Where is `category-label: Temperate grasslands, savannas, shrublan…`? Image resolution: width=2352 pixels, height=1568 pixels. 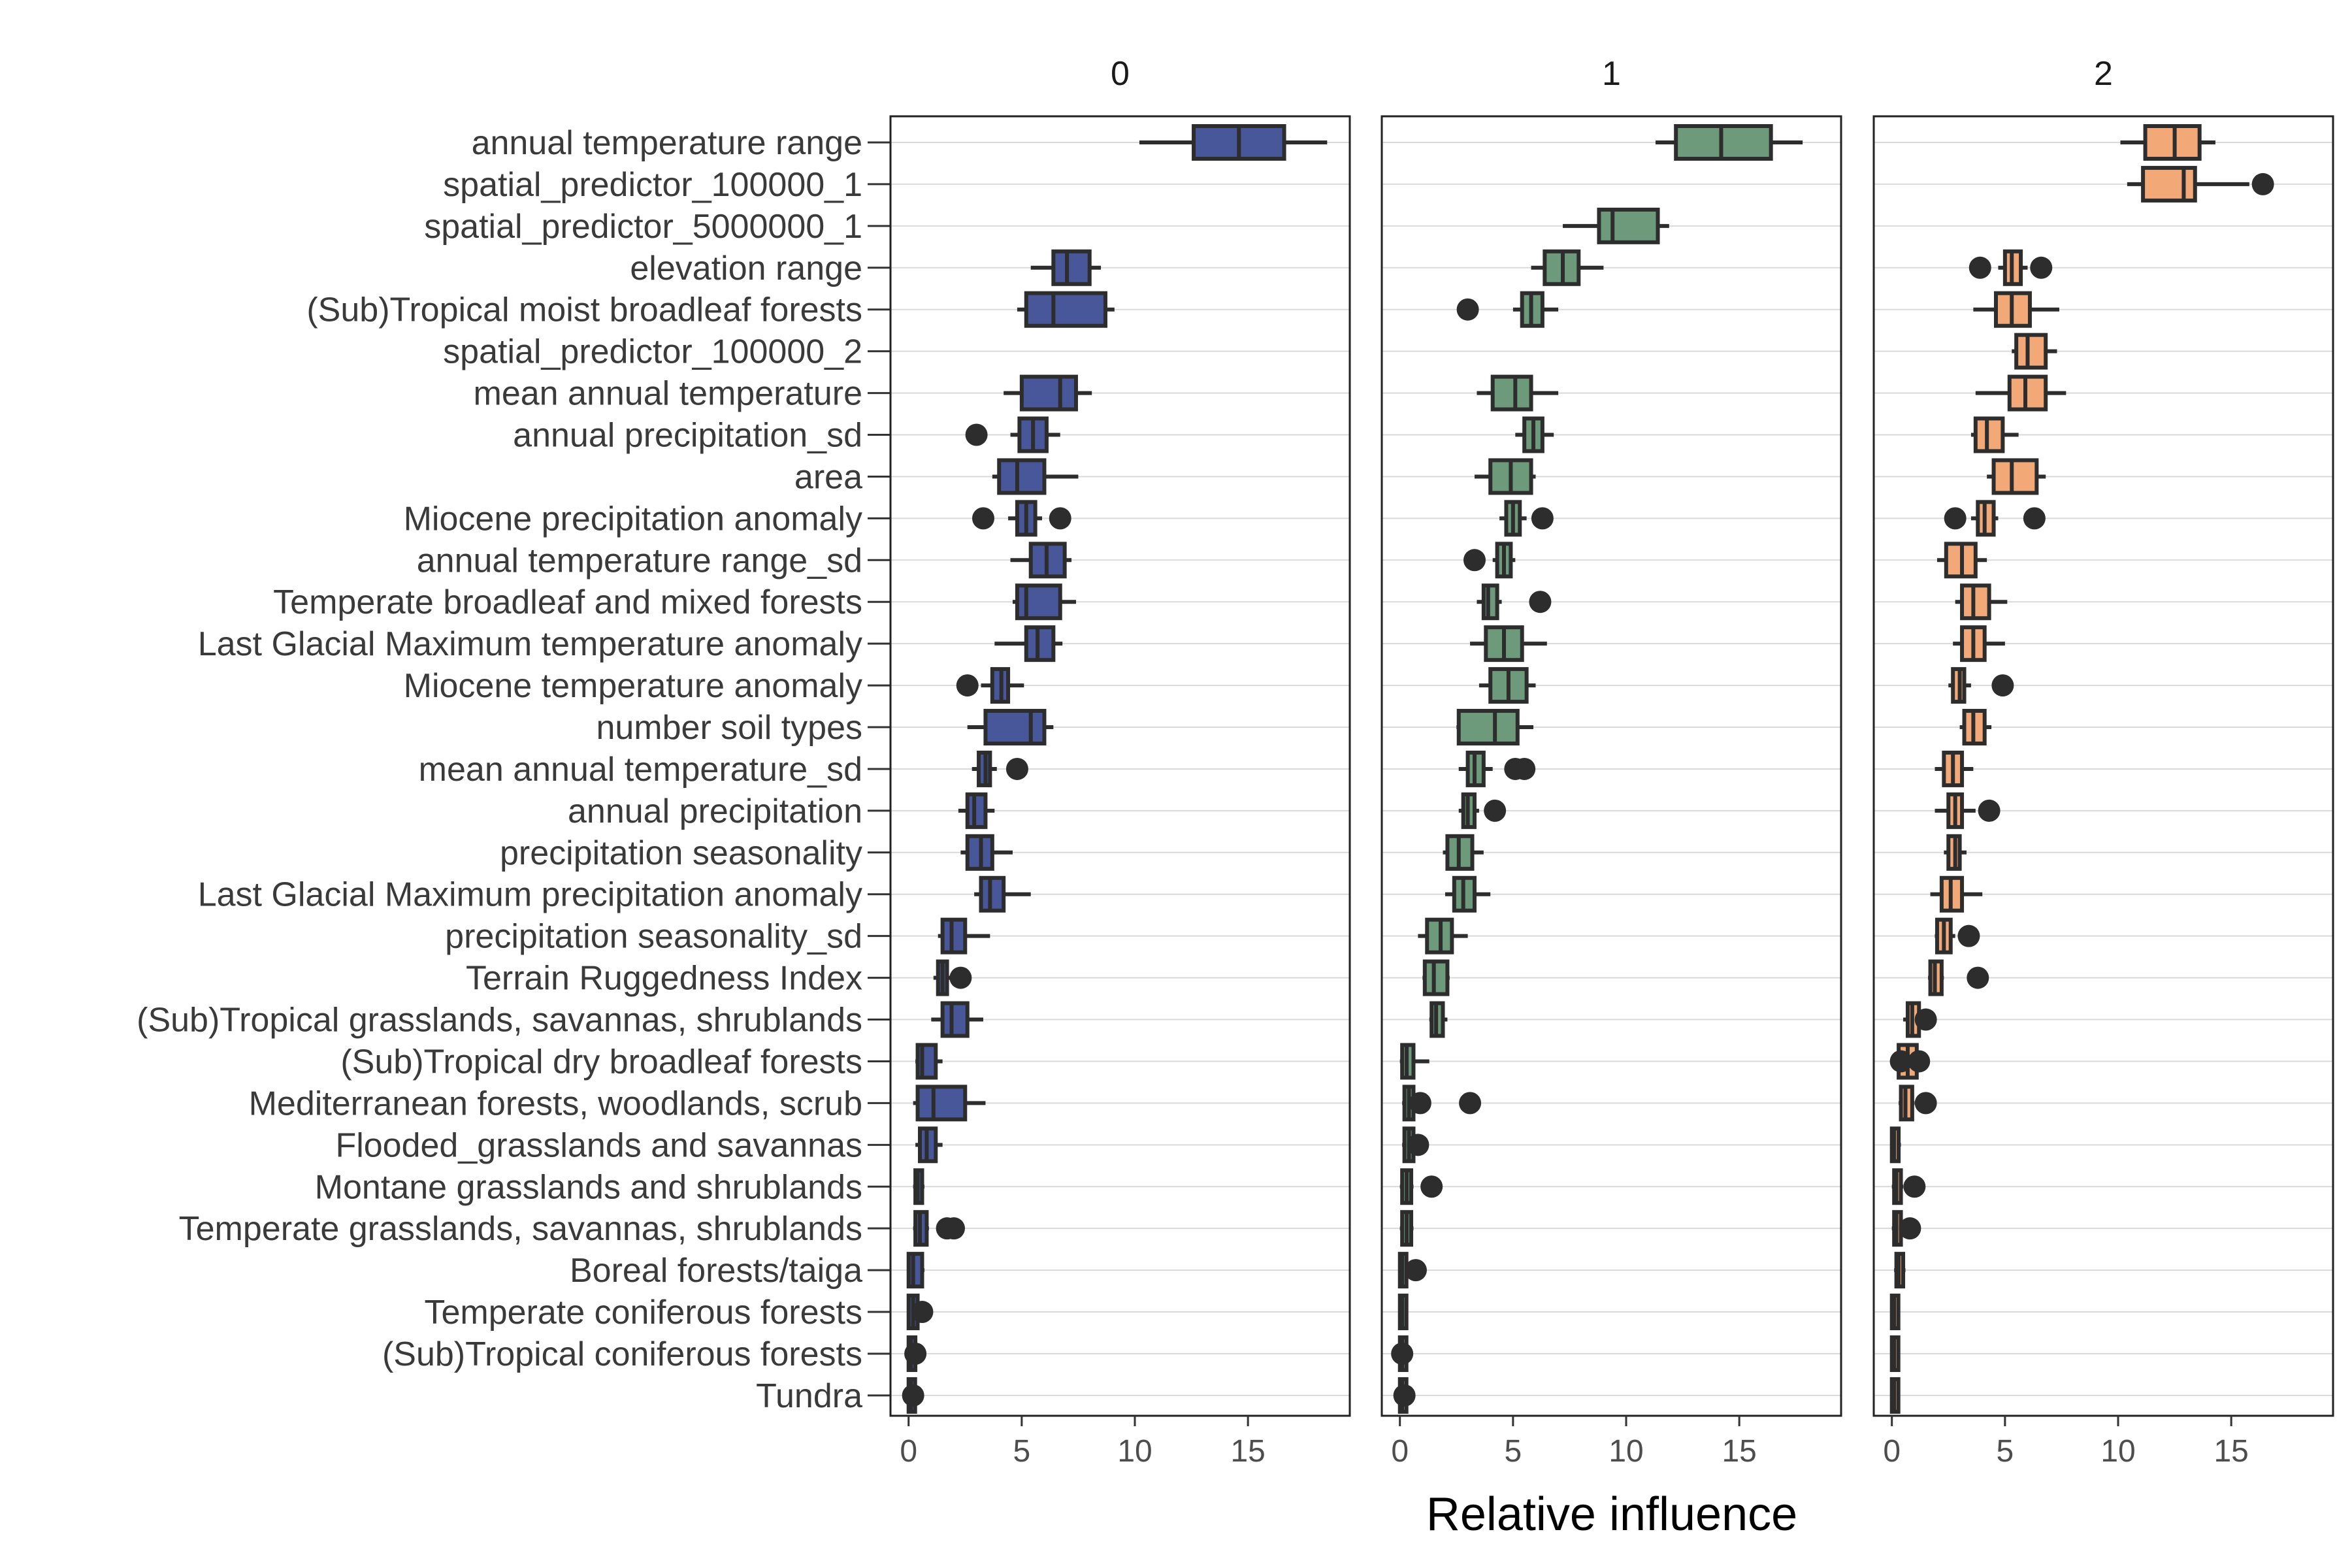 category-label: Temperate grasslands, savannas, shrublan… is located at coordinates (520, 1229).